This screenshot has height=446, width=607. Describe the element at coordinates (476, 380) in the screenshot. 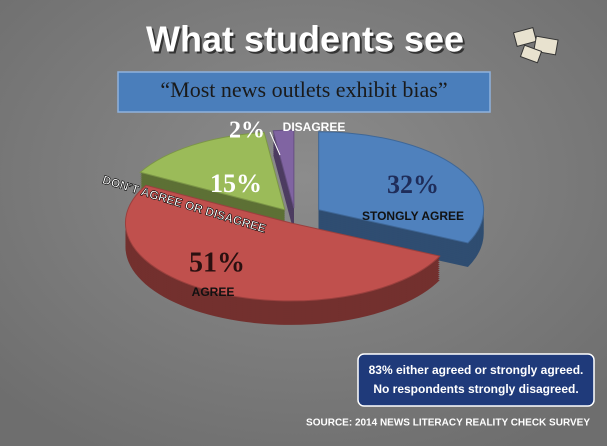

I see `note-box` at that location.